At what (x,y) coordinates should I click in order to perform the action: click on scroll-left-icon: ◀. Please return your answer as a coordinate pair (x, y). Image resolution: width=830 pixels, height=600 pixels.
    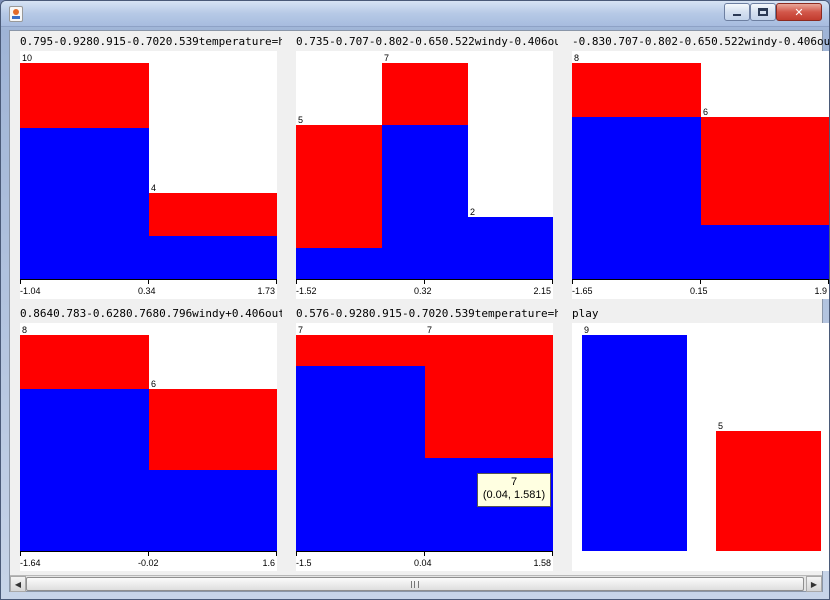
    Looking at the image, I should click on (18, 584).